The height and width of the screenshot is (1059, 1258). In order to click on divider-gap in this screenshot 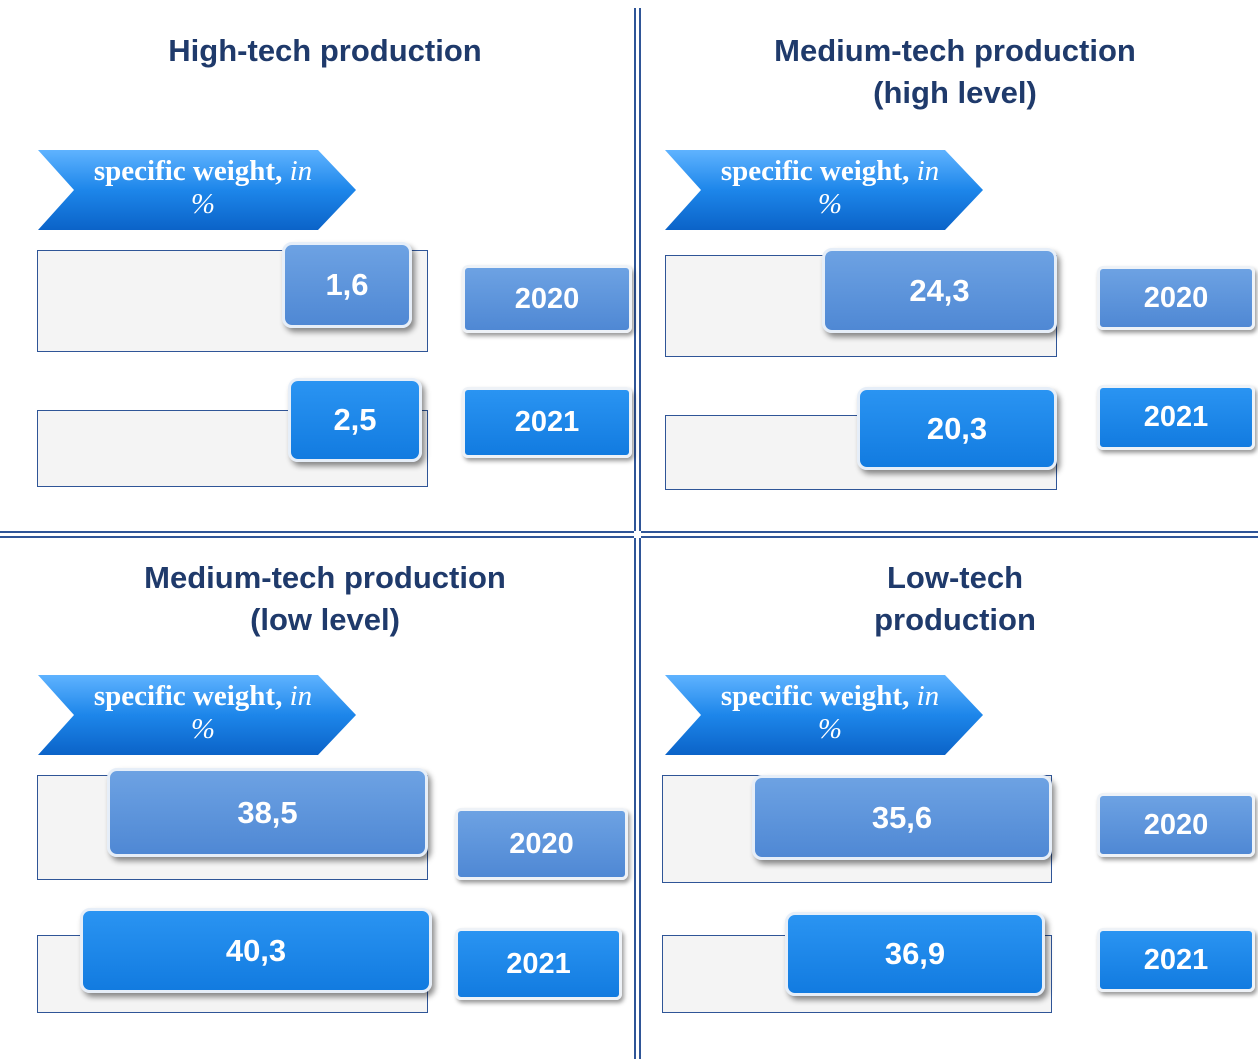, I will do `click(637, 534)`.